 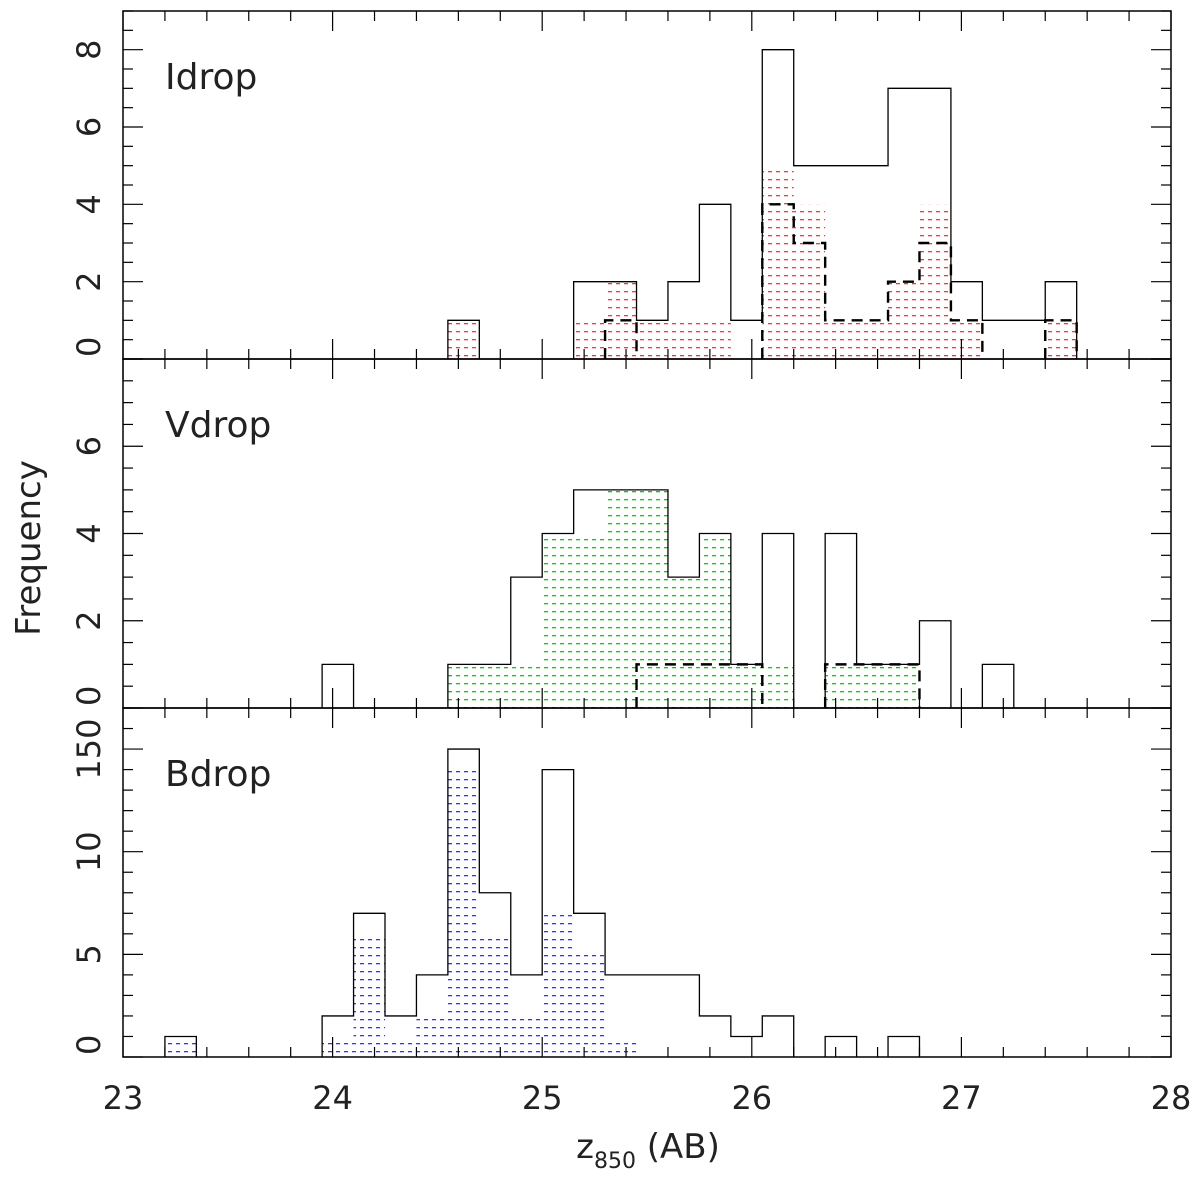 I want to click on x-axis-label: z850 (AB), so click(x=648, y=1150).